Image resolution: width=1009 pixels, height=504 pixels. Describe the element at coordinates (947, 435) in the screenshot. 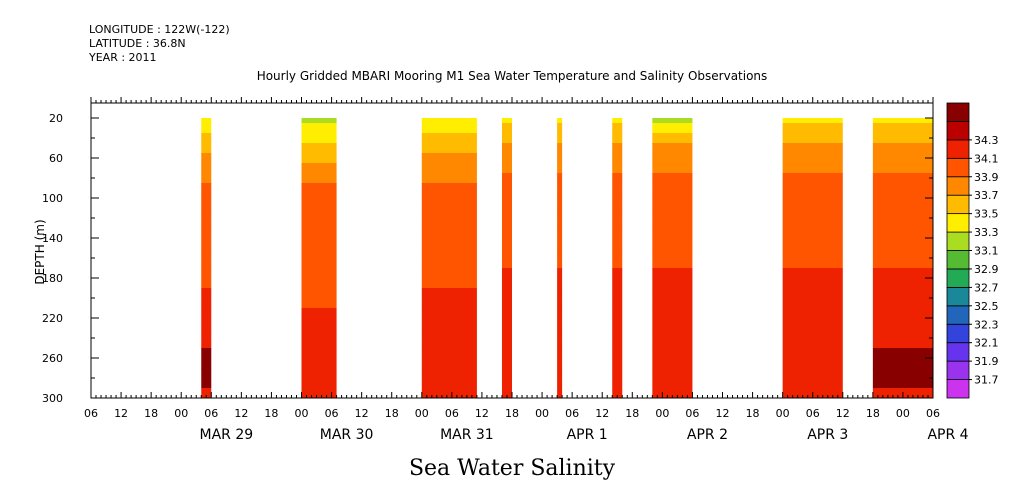

I see `x-day-label: APR 4` at that location.